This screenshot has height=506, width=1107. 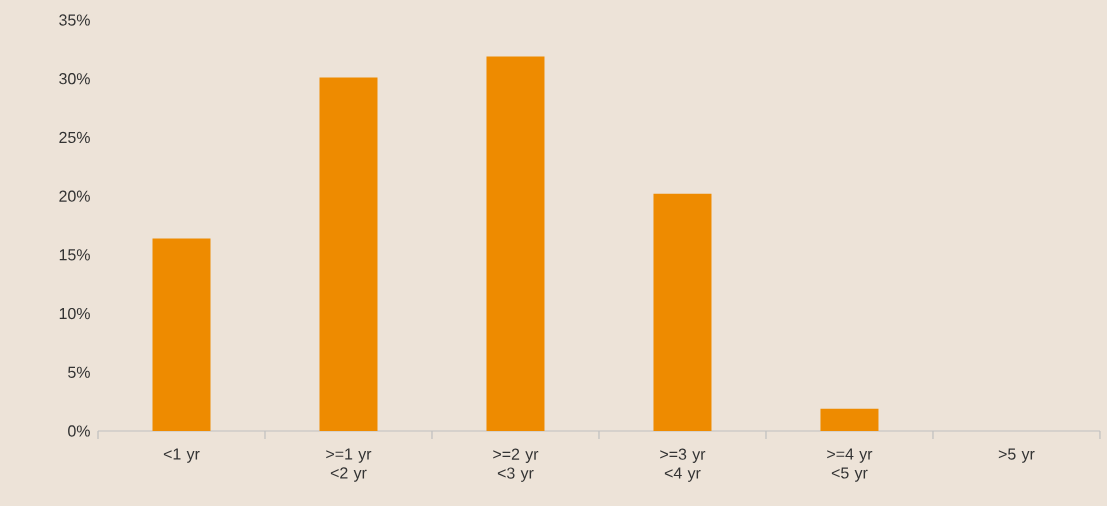 What do you see at coordinates (74, 137) in the screenshot?
I see `y-tick-label: 25%` at bounding box center [74, 137].